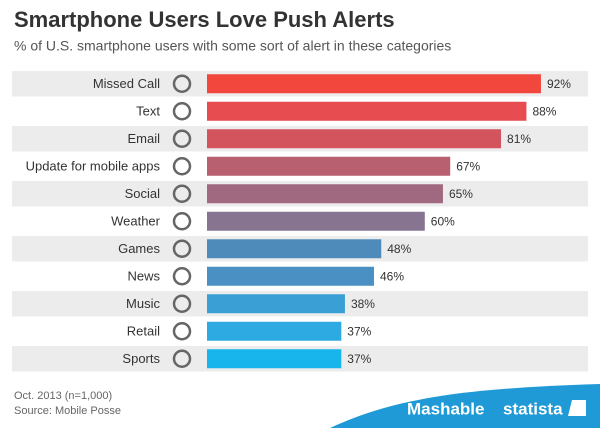  Describe the element at coordinates (143, 276) in the screenshot. I see `category-label: News` at that location.